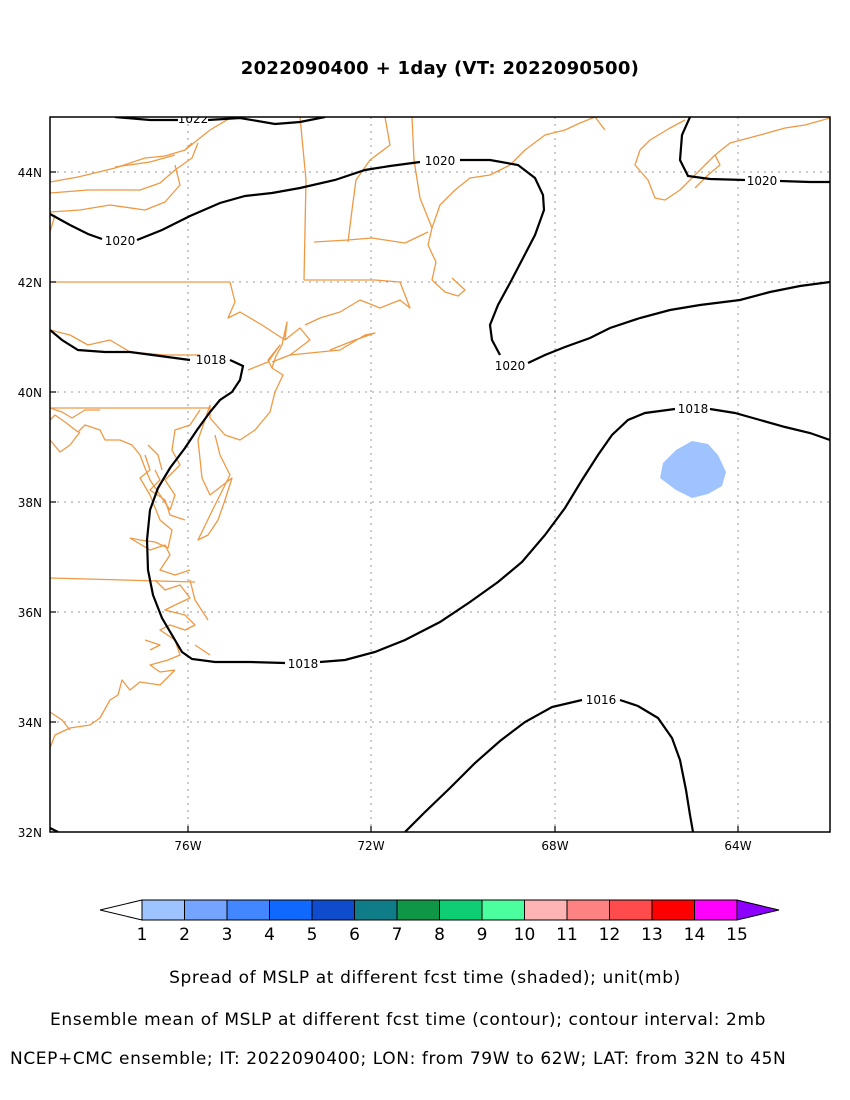 The image size is (850, 1100). What do you see at coordinates (737, 935) in the screenshot?
I see `colorbar-label-15: 15` at bounding box center [737, 935].